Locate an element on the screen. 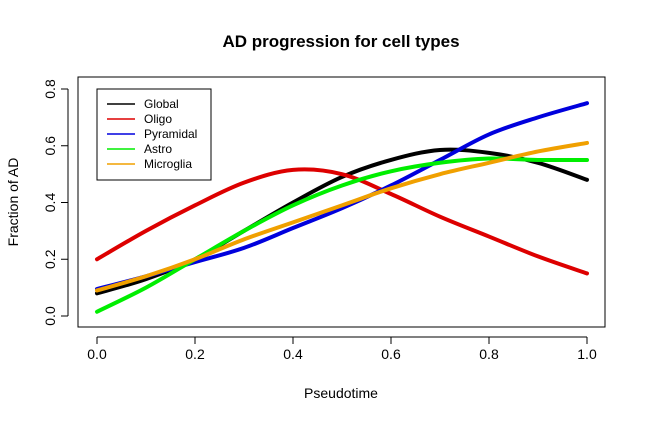  chart-title: AD progression for cell types is located at coordinates (340, 41).